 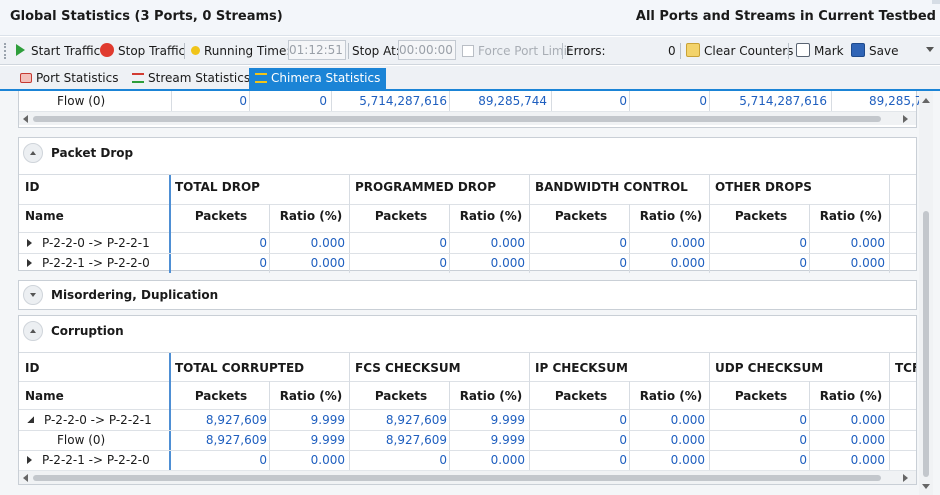 I want to click on cell: 8,927,609, so click(x=236, y=420).